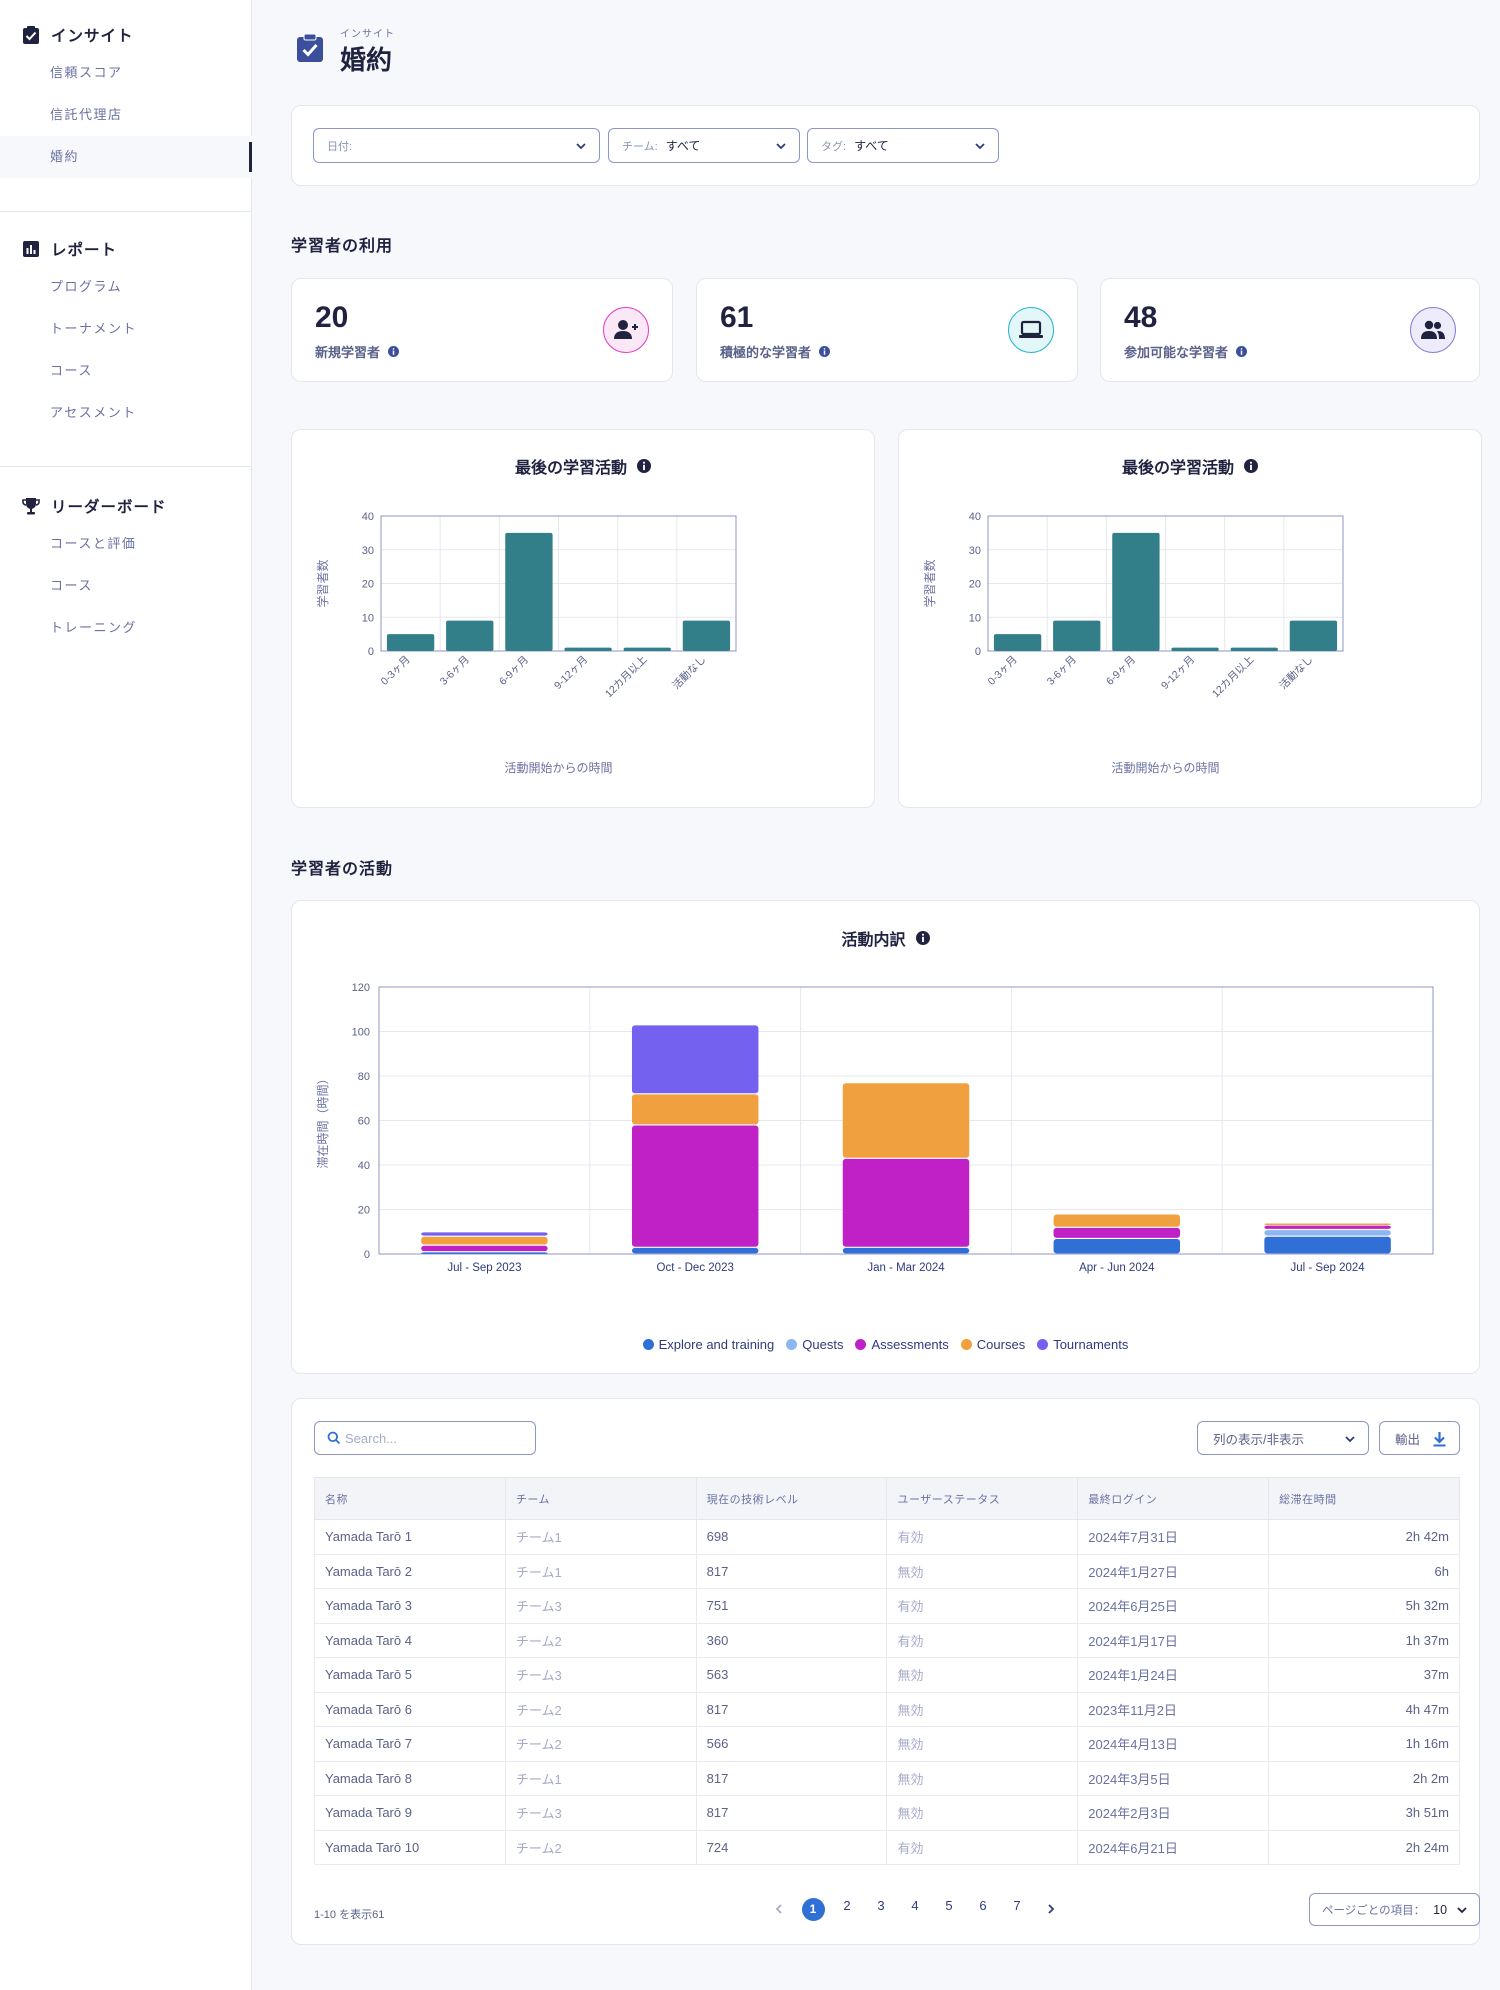 This screenshot has height=1990, width=1500. I want to click on page-button: 7, so click(1017, 1909).